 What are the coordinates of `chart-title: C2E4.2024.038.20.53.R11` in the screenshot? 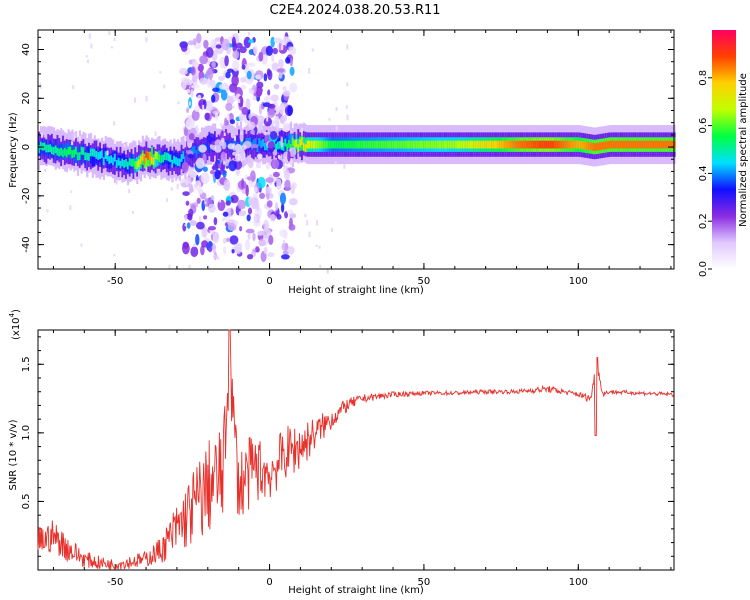 It's located at (354, 10).